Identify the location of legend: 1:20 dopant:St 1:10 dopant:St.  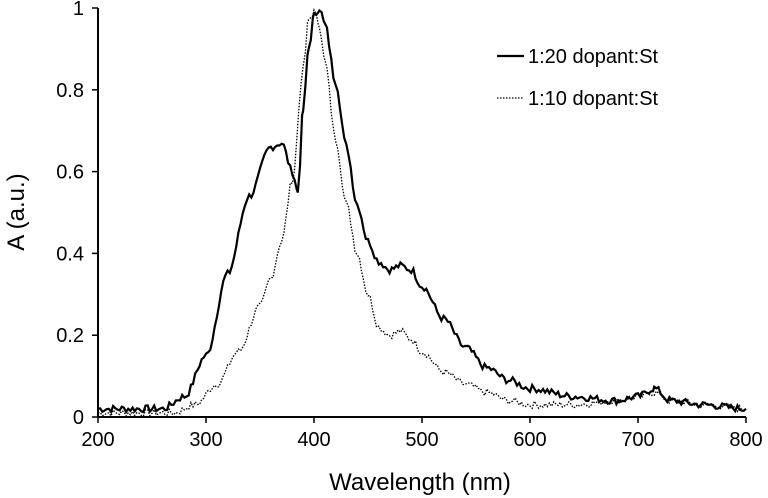
(578, 78).